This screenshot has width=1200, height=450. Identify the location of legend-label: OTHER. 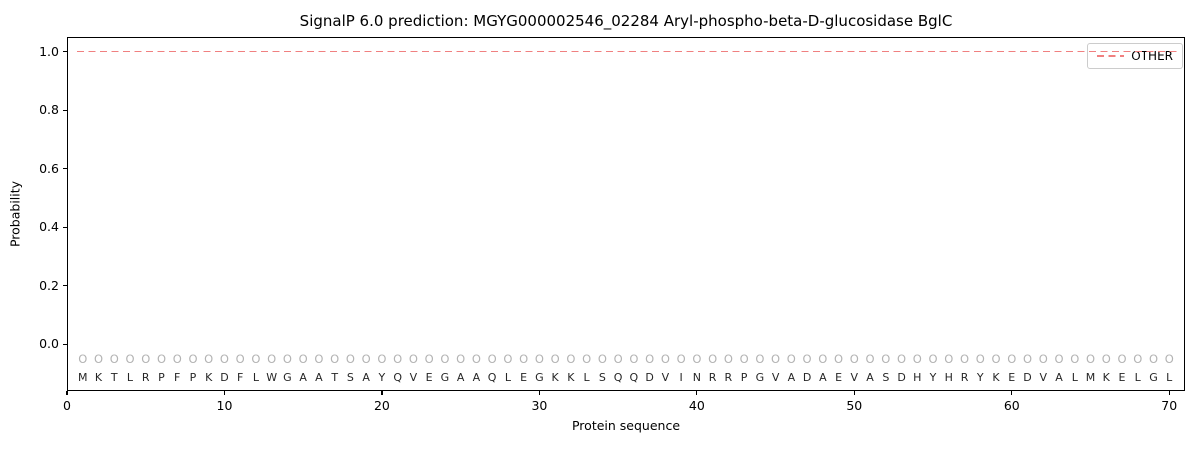
(1152, 56).